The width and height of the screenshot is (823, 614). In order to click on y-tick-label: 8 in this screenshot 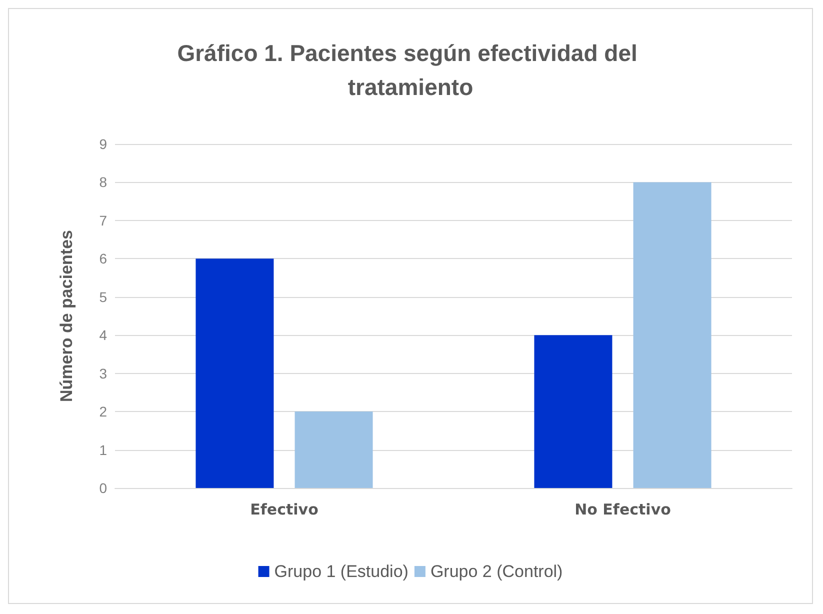, I will do `click(103, 182)`.